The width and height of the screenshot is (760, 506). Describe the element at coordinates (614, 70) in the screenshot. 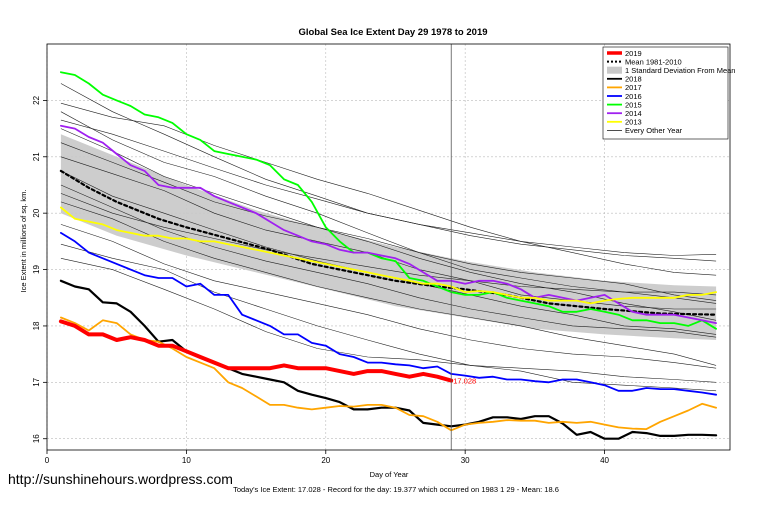

I see `legend-swatch` at that location.